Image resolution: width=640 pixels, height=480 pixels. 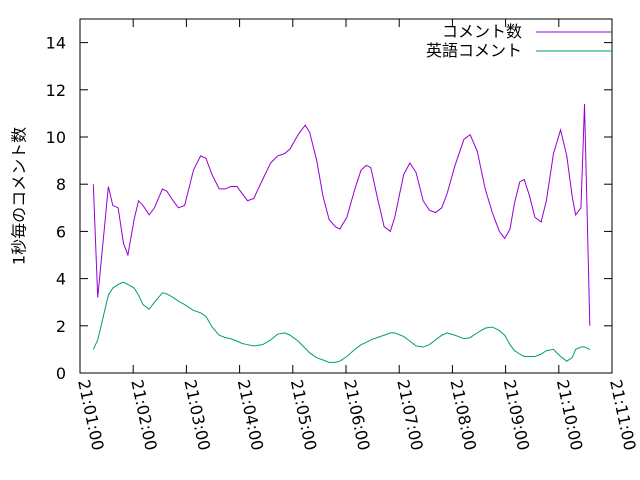 I want to click on y-axis-label: 1秒毎のコメント数, so click(x=19, y=196).